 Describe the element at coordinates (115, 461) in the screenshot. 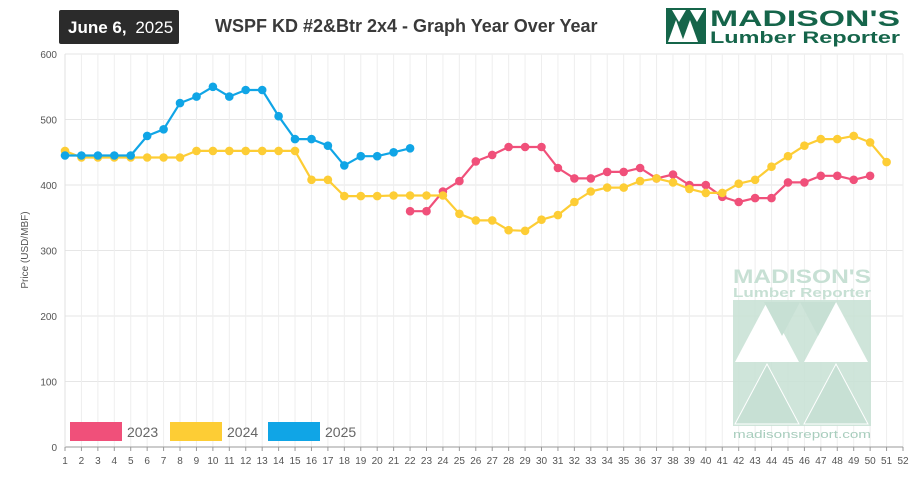

I see `x-tick-label: 4` at that location.